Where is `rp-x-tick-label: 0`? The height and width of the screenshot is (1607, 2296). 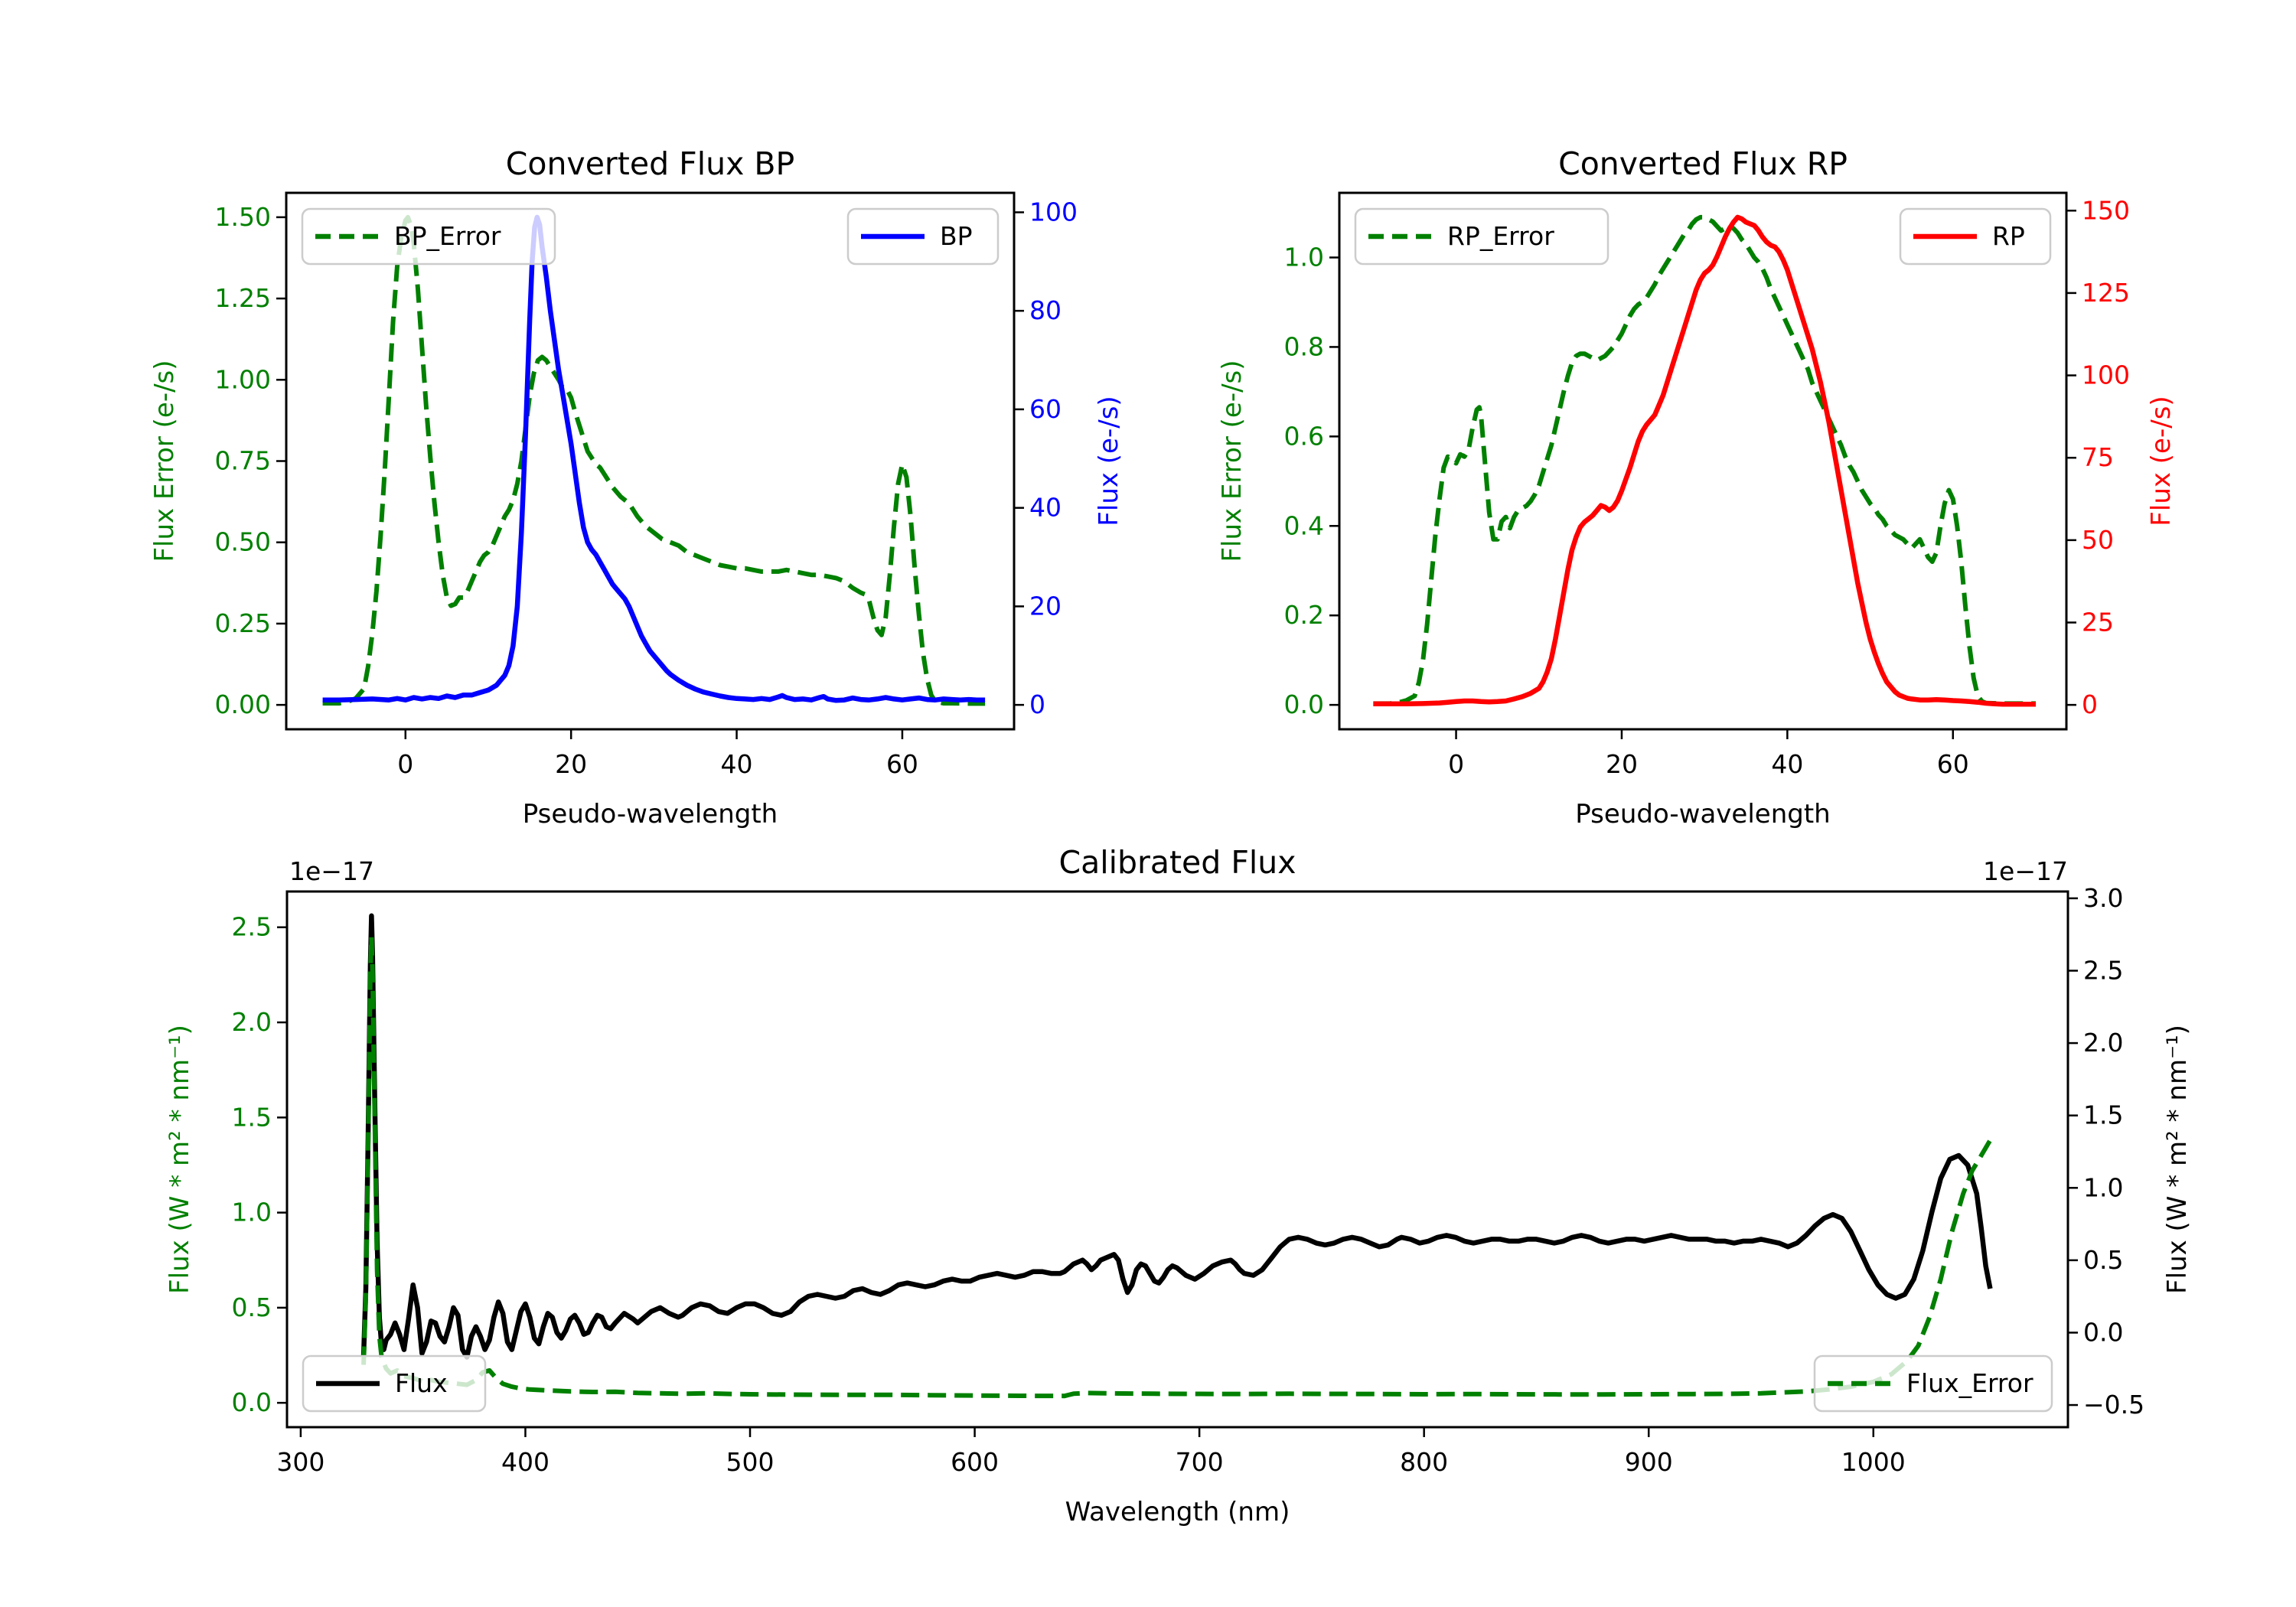
rp-x-tick-label: 0 is located at coordinates (1456, 764).